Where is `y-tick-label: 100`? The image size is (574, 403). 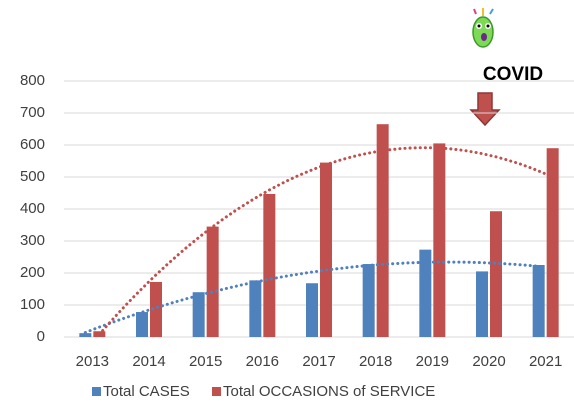 y-tick-label: 100 is located at coordinates (32, 304).